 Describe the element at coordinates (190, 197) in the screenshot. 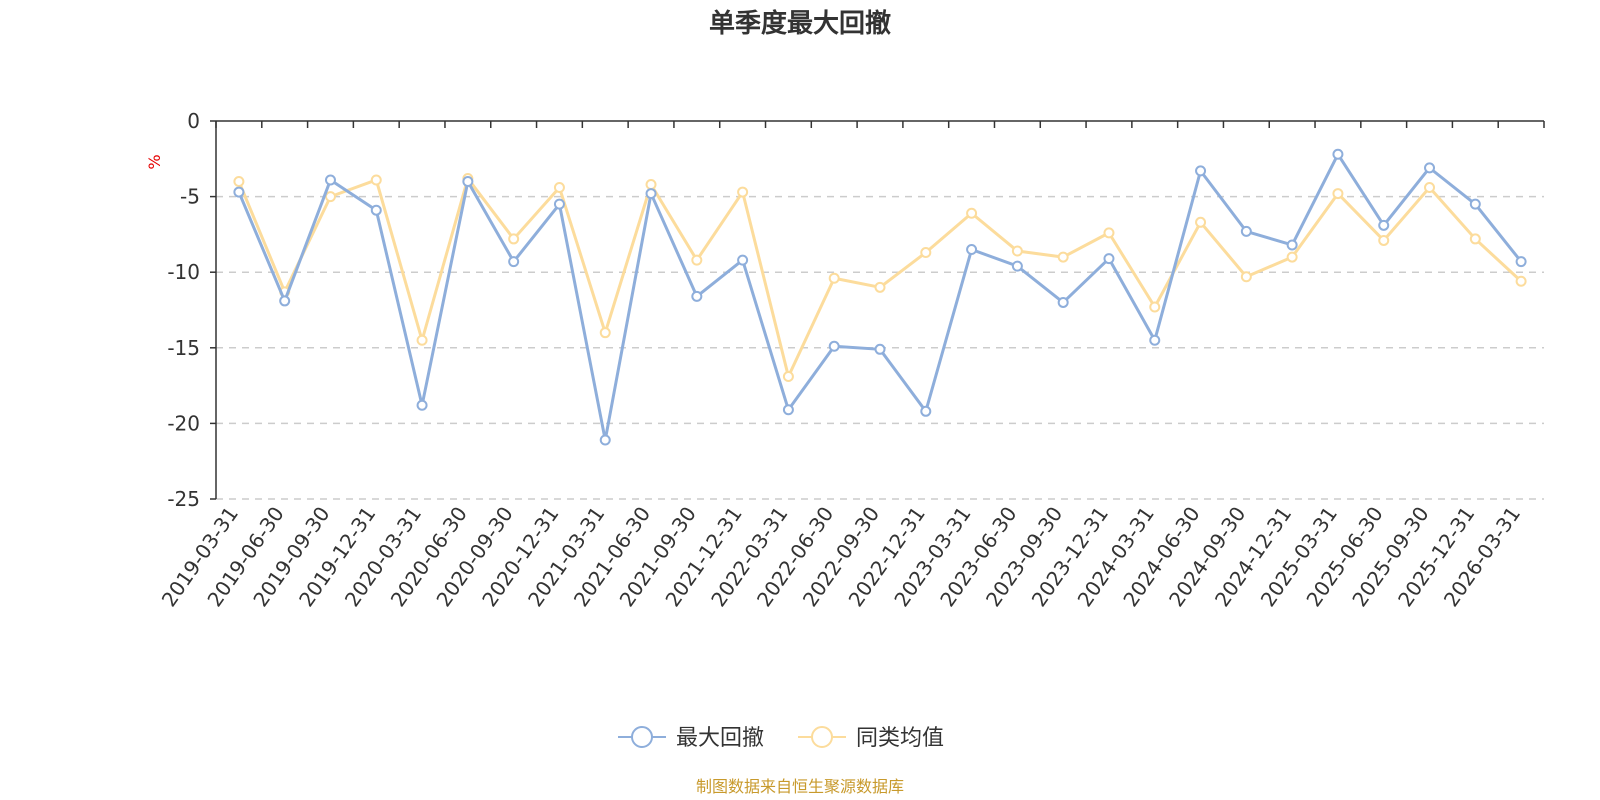

I see `y-tick-label: -5` at that location.